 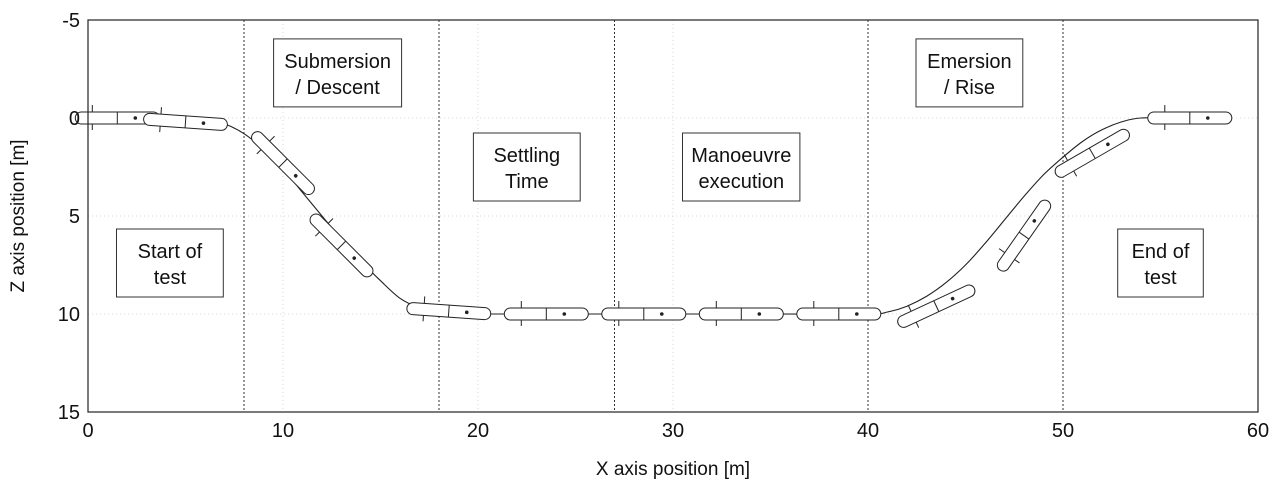 I want to click on phase-label-text: Emersion, so click(x=969, y=62).